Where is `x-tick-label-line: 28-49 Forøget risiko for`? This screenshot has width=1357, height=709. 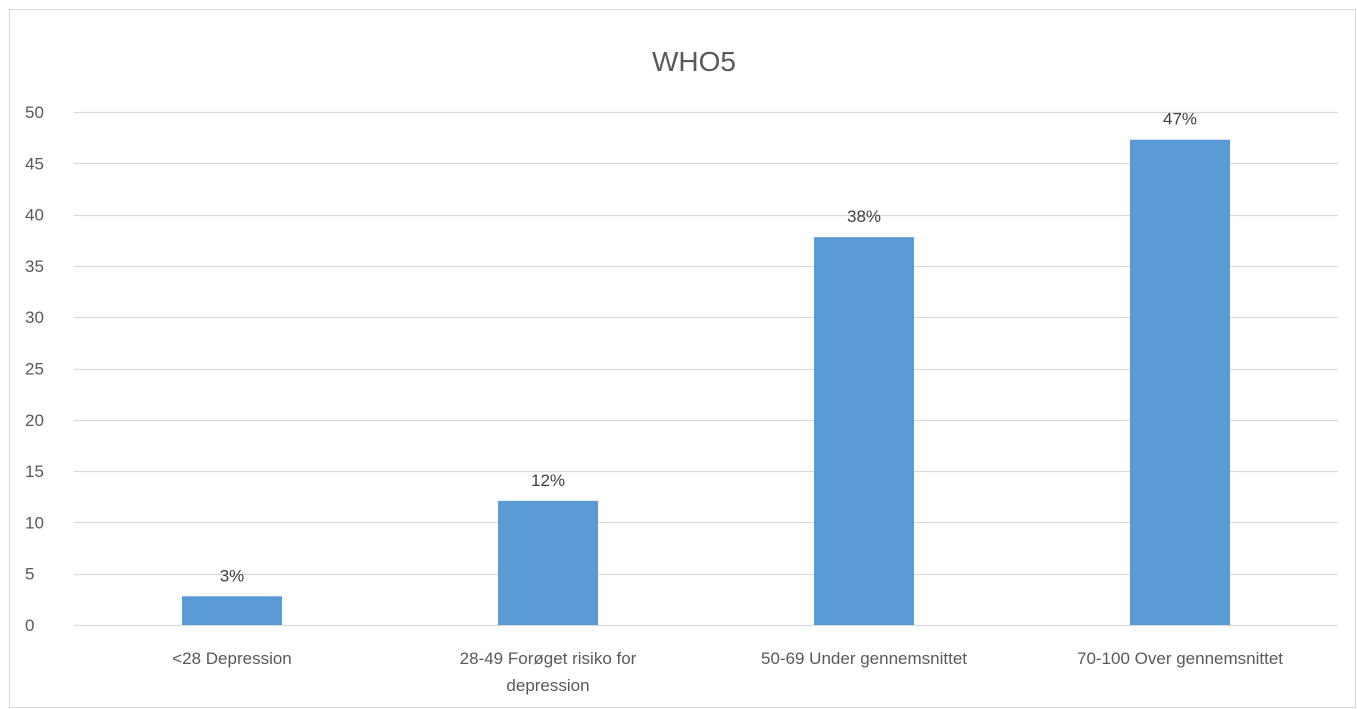
x-tick-label-line: 28-49 Forøget risiko for is located at coordinates (548, 658).